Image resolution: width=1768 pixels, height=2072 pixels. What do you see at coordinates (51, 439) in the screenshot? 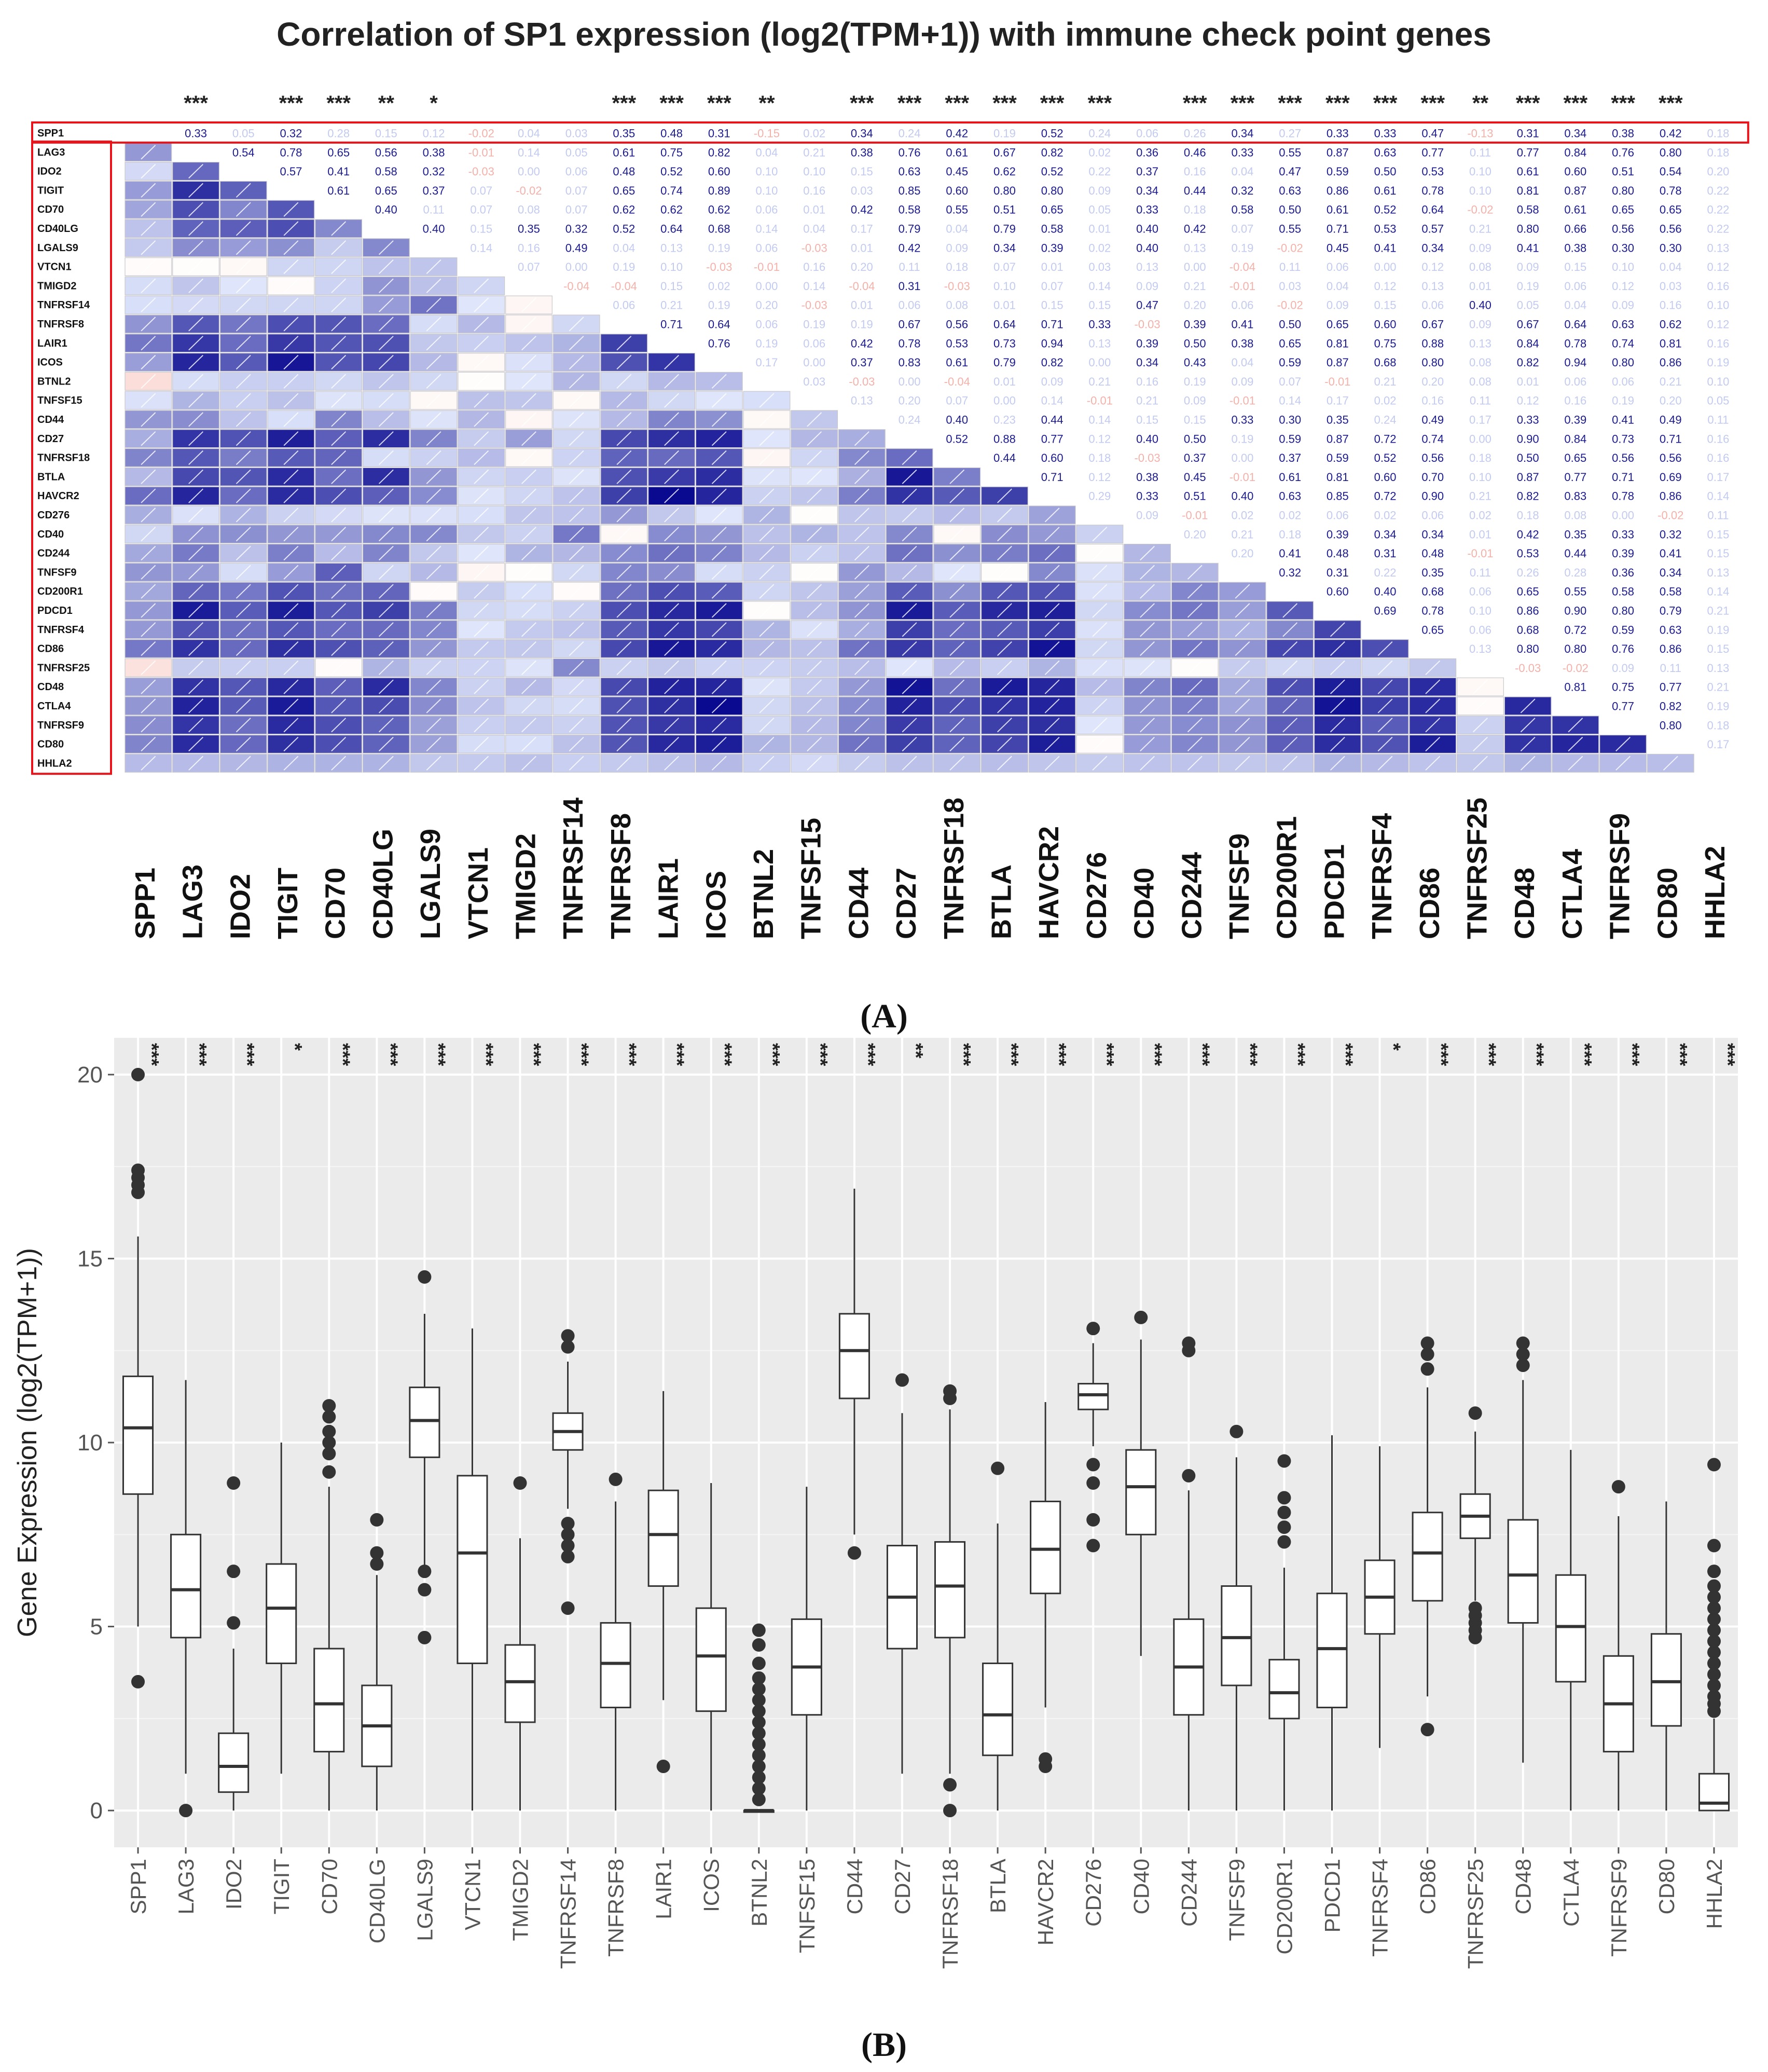
I see `row-label: CD27` at bounding box center [51, 439].